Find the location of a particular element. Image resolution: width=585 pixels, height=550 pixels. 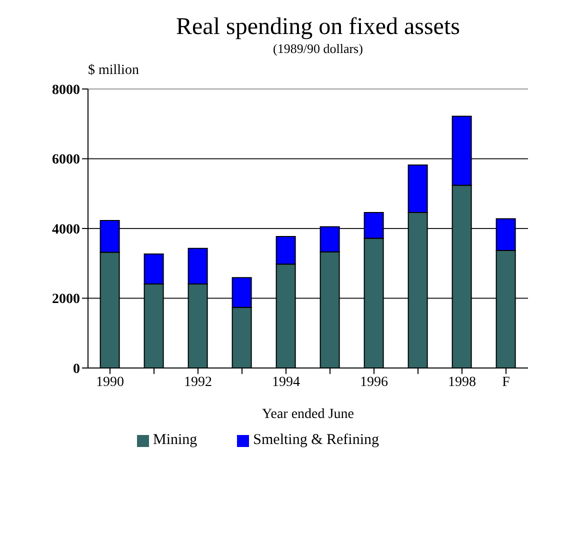

x-tick-label: 1998 is located at coordinates (462, 382).